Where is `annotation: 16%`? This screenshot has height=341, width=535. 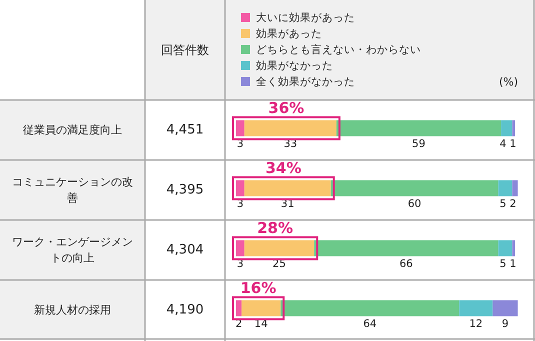 annotation: 16% is located at coordinates (258, 288).